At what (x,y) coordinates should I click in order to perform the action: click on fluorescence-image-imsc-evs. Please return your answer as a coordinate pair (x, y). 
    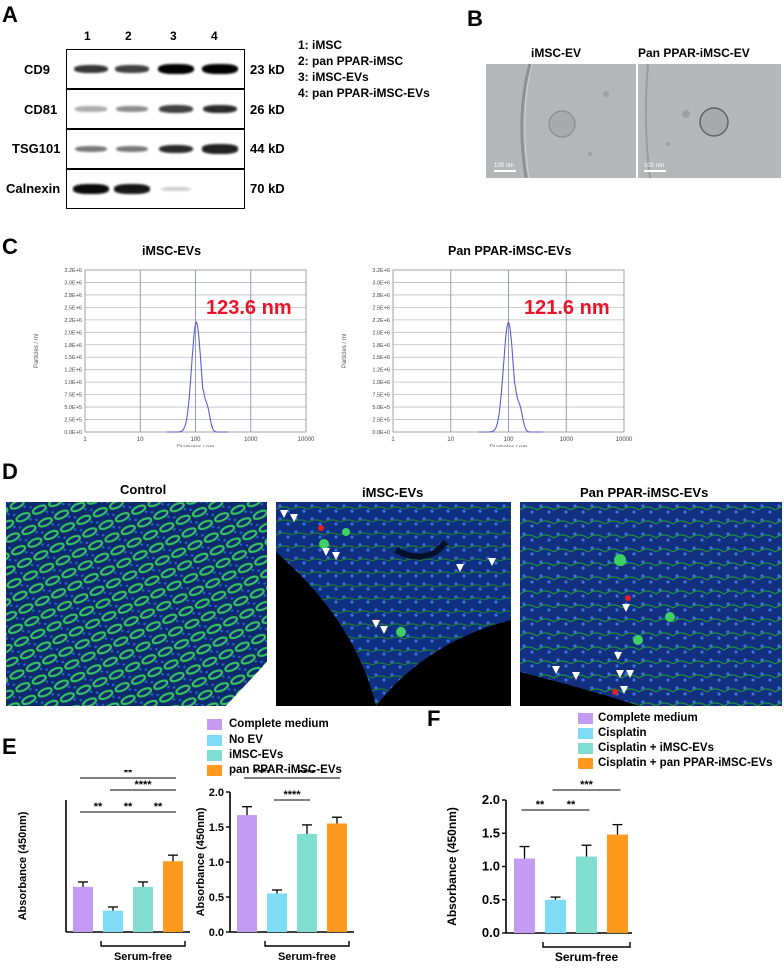
    Looking at the image, I should click on (393, 604).